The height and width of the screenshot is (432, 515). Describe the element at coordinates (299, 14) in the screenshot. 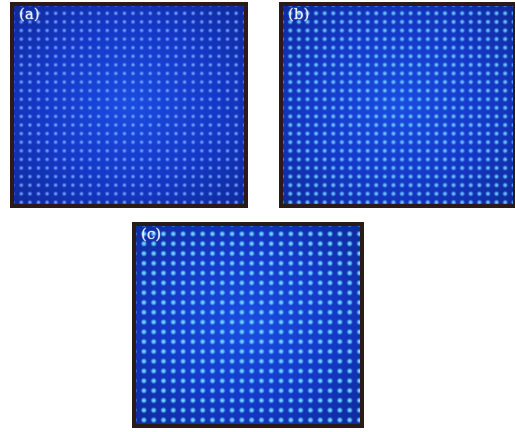

I see `panel-label-b: (b)` at that location.